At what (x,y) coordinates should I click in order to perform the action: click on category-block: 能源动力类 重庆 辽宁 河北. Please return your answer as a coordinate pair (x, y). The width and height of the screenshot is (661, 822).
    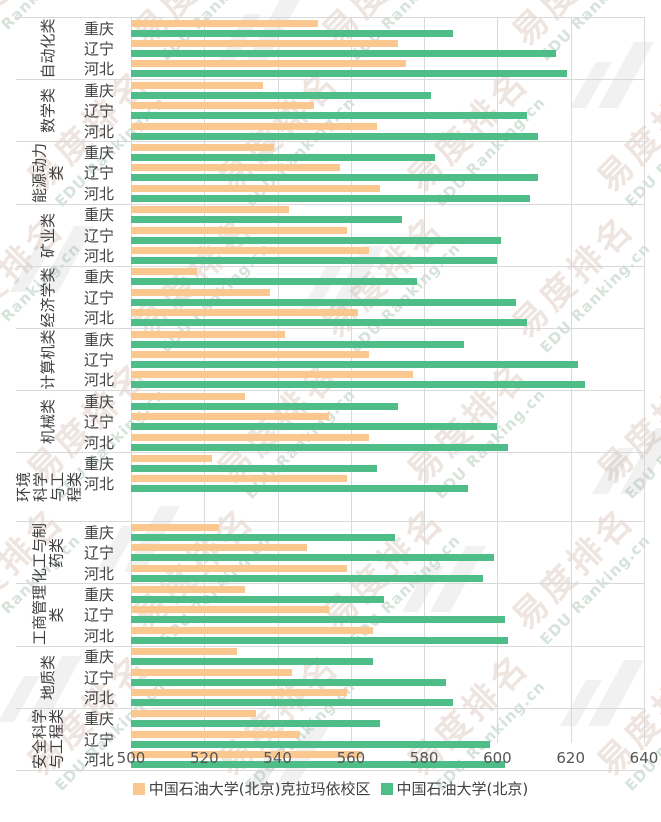
    Looking at the image, I should click on (330, 172).